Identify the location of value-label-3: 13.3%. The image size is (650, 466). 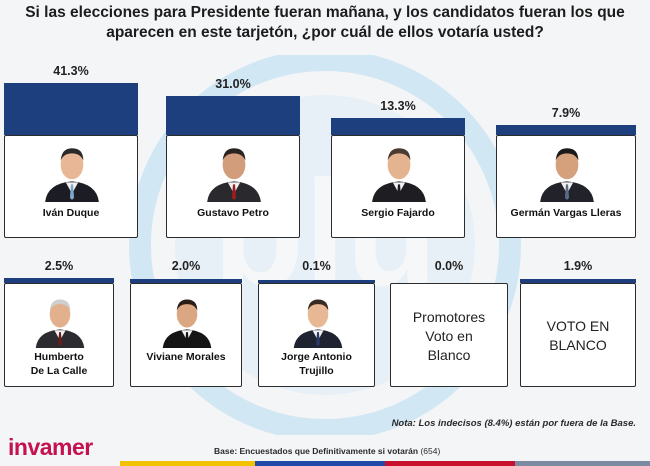
(398, 106).